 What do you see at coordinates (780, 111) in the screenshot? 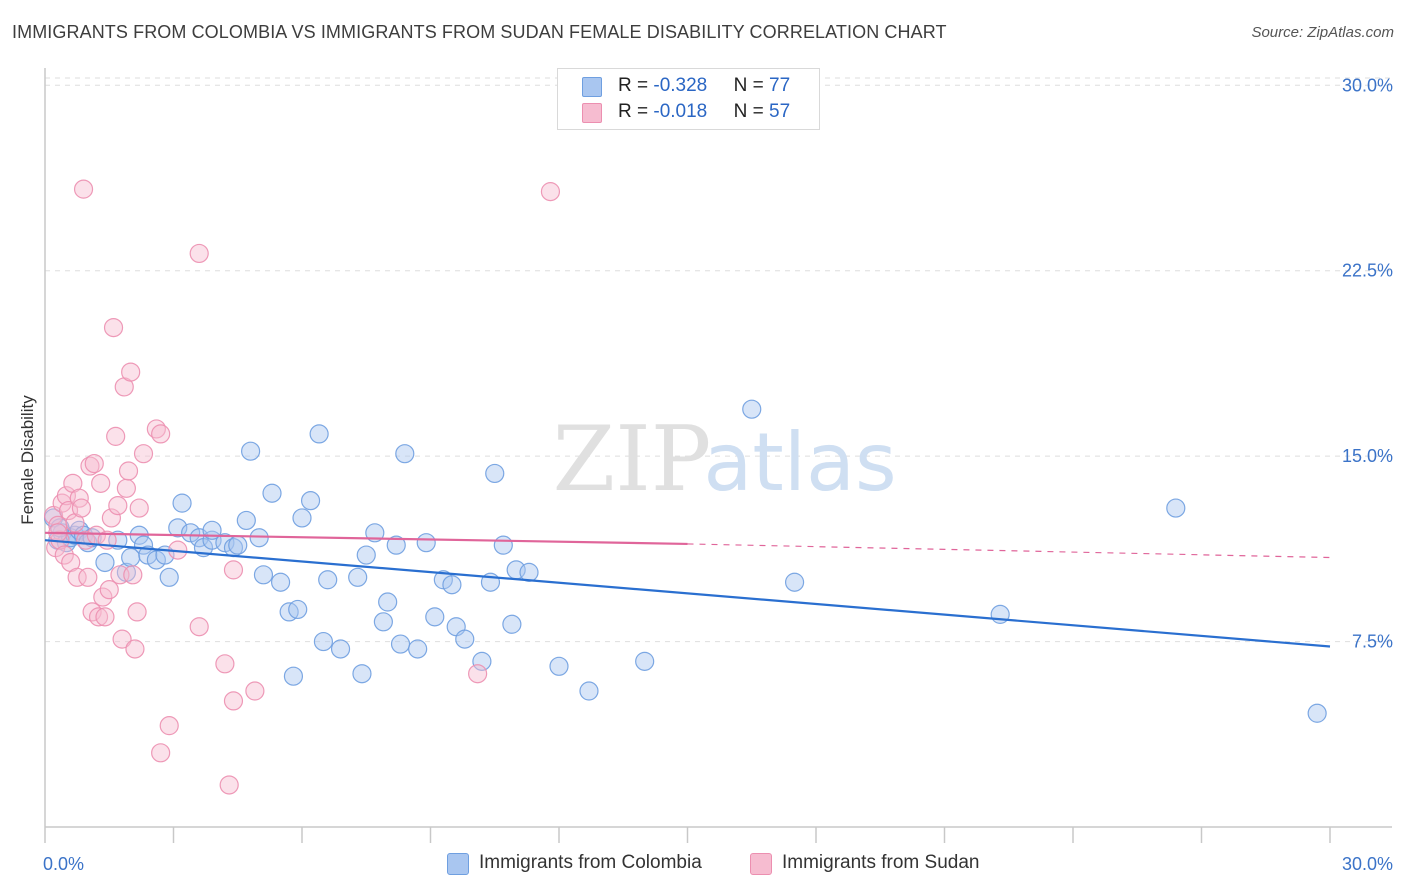
I see `n-value: 57` at bounding box center [780, 111].